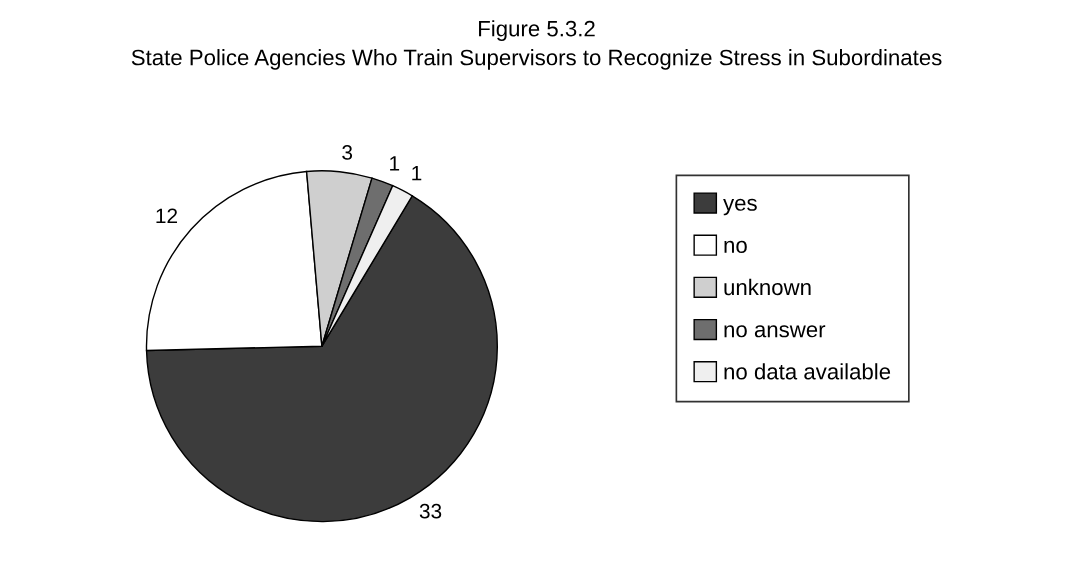 The height and width of the screenshot is (577, 1073). I want to click on chart-title: Figure 5.3.2, so click(537, 30).